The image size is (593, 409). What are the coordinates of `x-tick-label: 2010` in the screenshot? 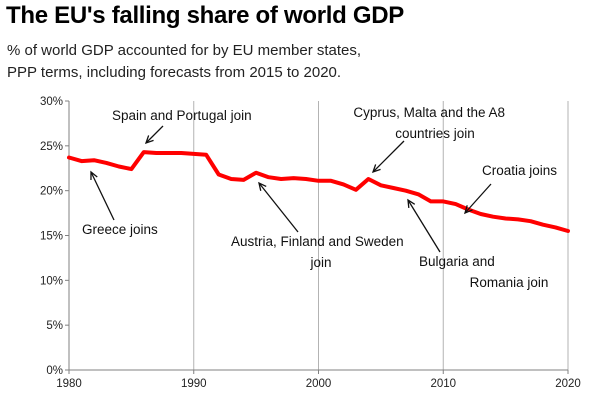 It's located at (443, 384).